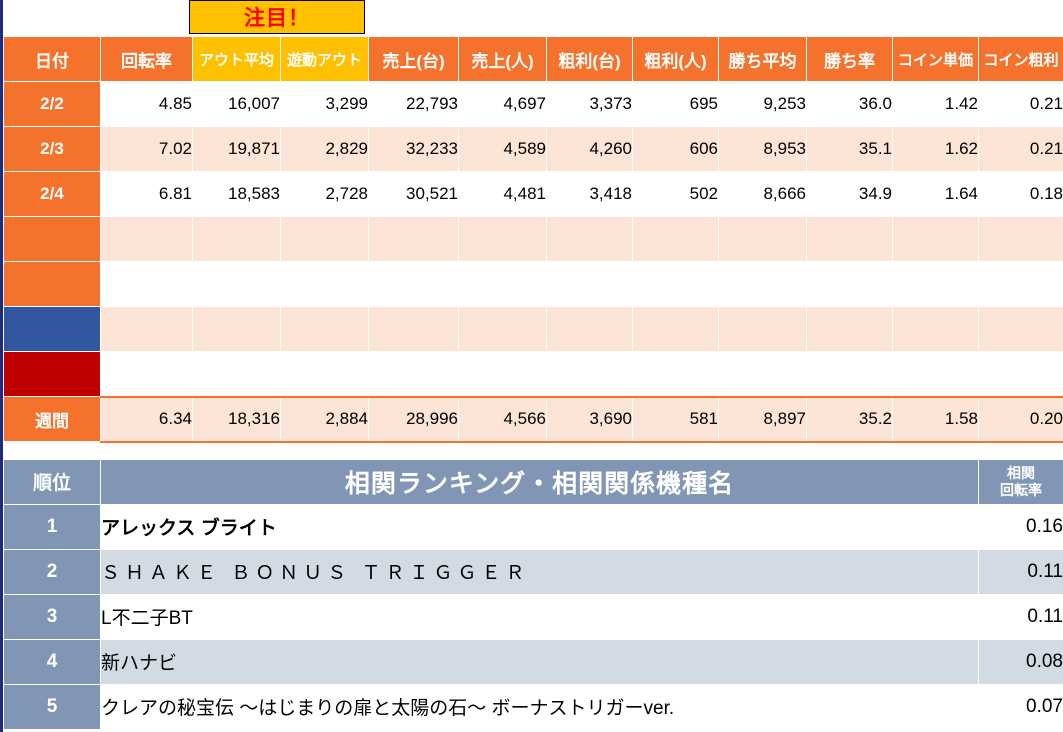  What do you see at coordinates (502, 104) in the screenshot?
I see `stat-cell: 4,697` at bounding box center [502, 104].